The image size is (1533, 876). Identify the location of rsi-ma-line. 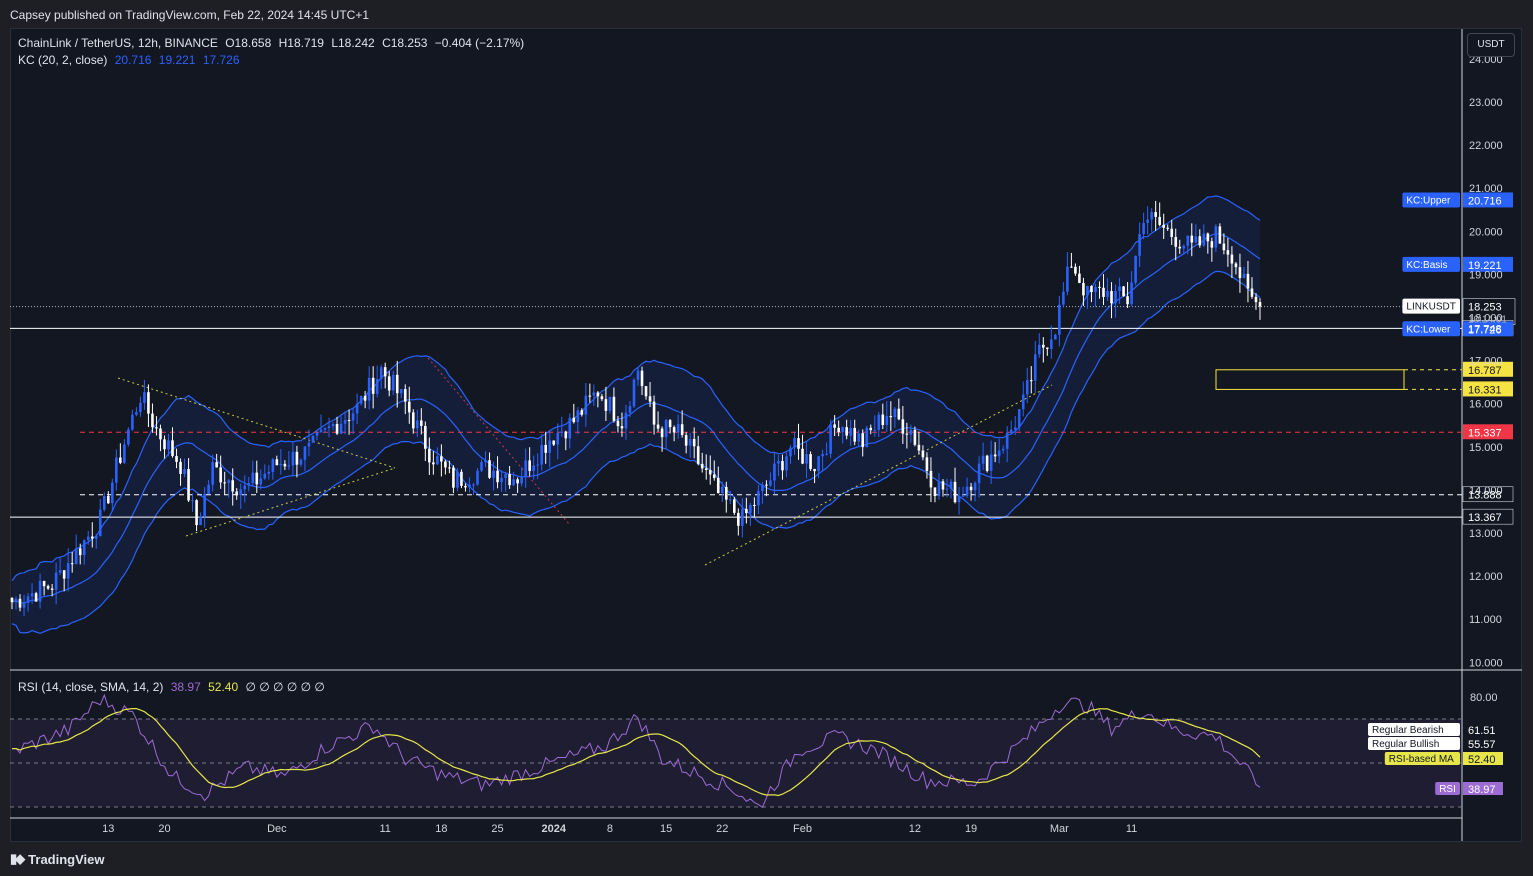
(636, 752).